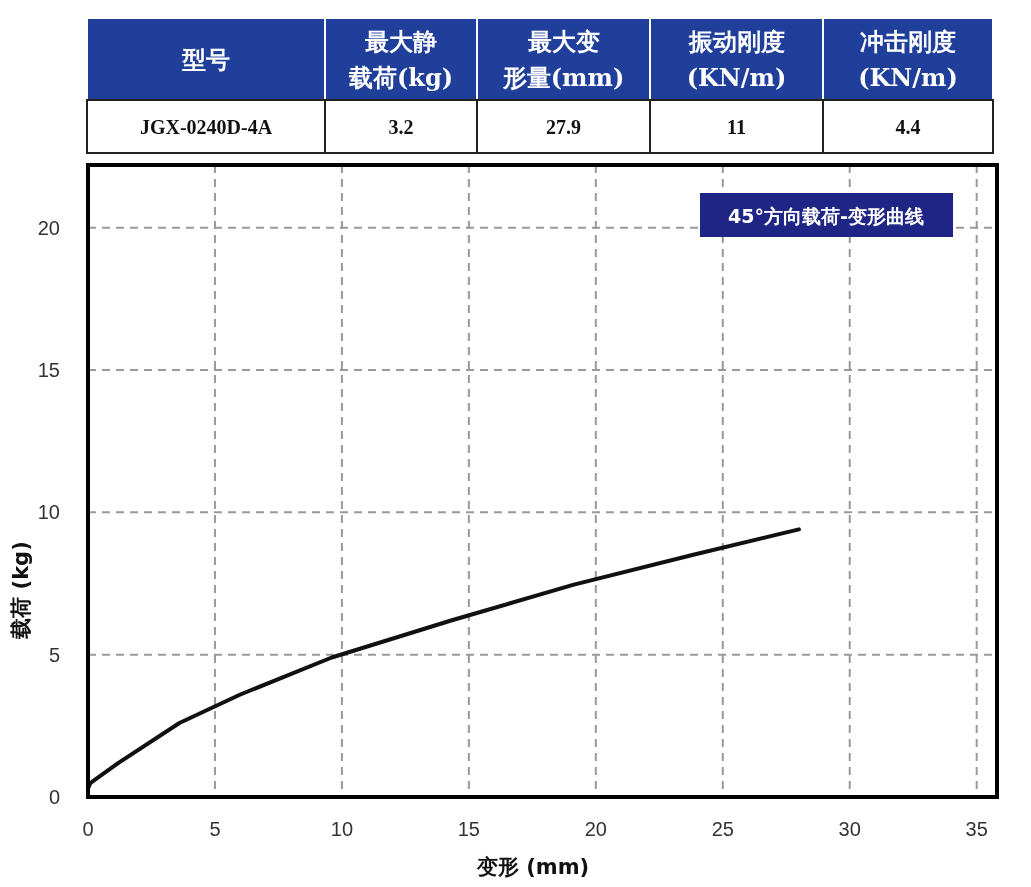 The width and height of the screenshot is (1031, 887). Describe the element at coordinates (206, 126) in the screenshot. I see `text: JGX-0240D-4A` at that location.